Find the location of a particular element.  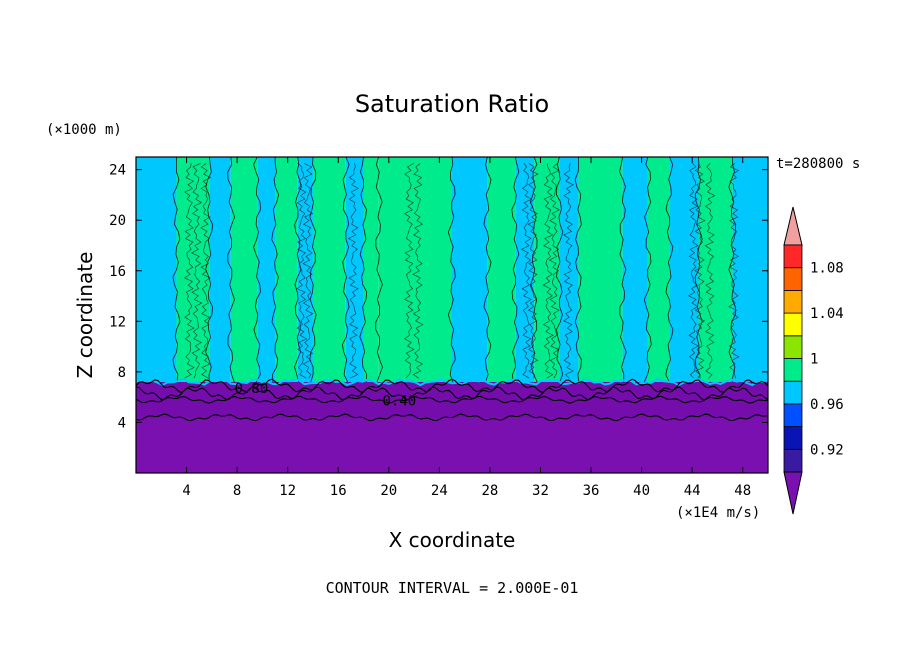

contour-lines is located at coordinates (452, 400).